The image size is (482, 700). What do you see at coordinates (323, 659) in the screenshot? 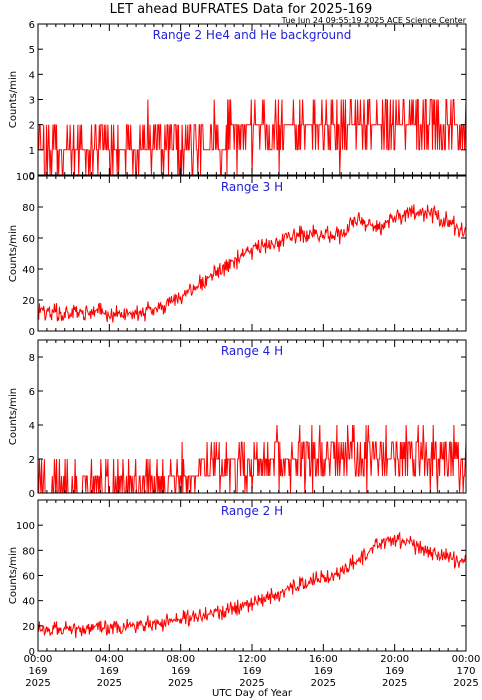
I see `x-tick-label-time: 16:00` at bounding box center [323, 659].